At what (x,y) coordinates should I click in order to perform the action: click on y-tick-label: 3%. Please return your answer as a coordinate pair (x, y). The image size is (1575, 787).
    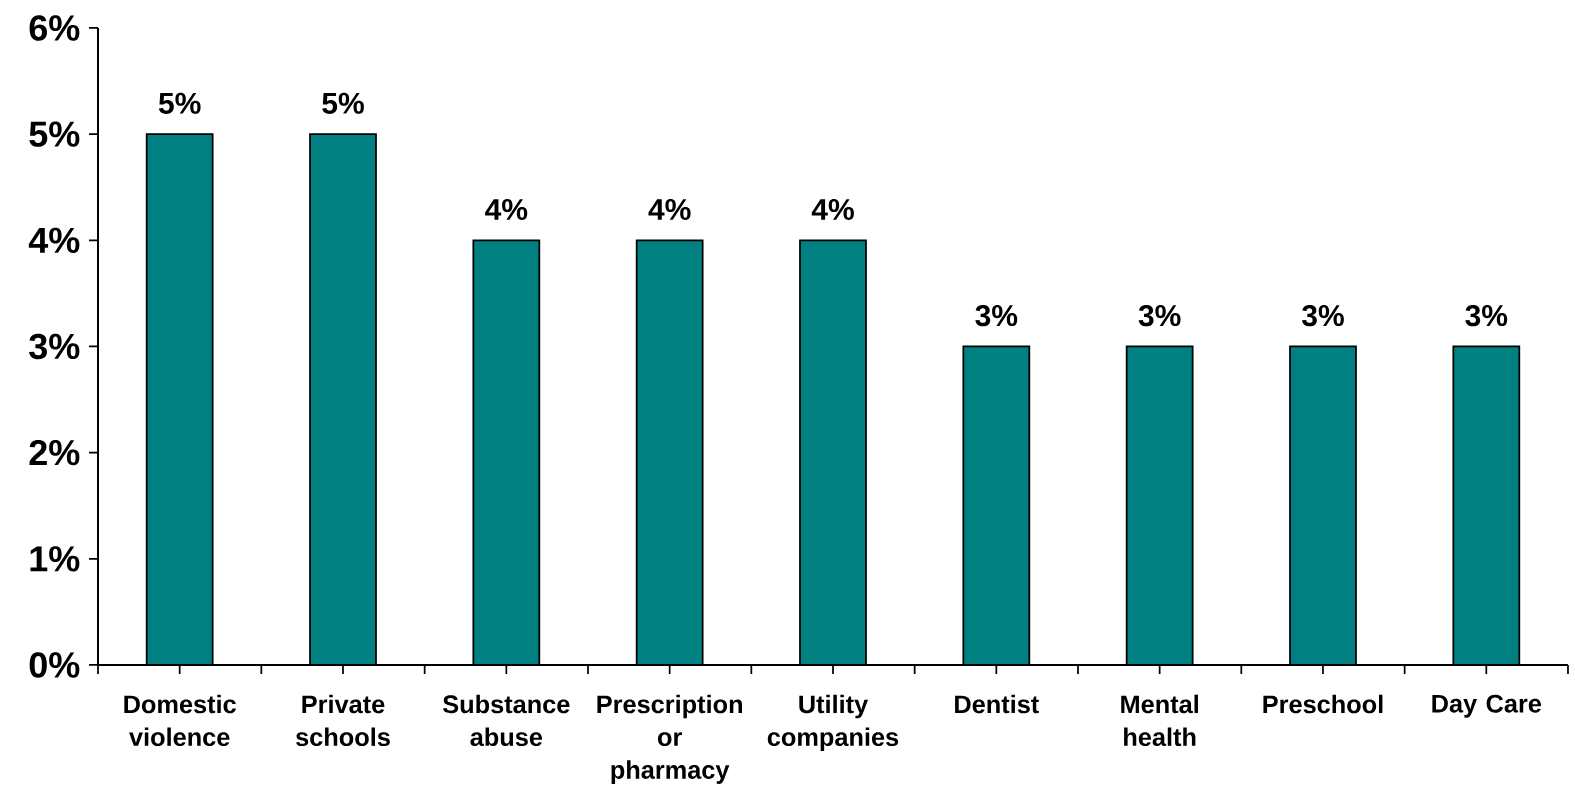
    Looking at the image, I should click on (54, 346).